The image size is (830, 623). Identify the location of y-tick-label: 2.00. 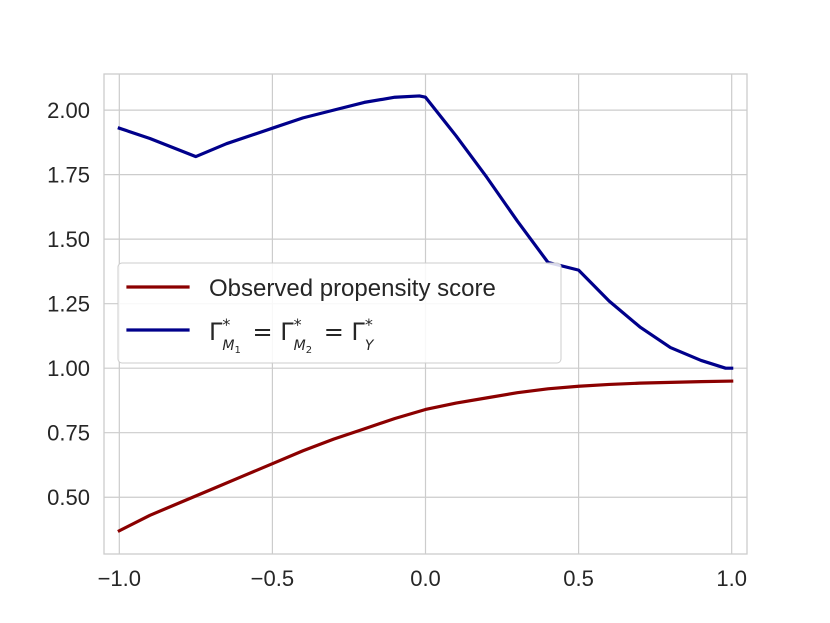
(68, 110).